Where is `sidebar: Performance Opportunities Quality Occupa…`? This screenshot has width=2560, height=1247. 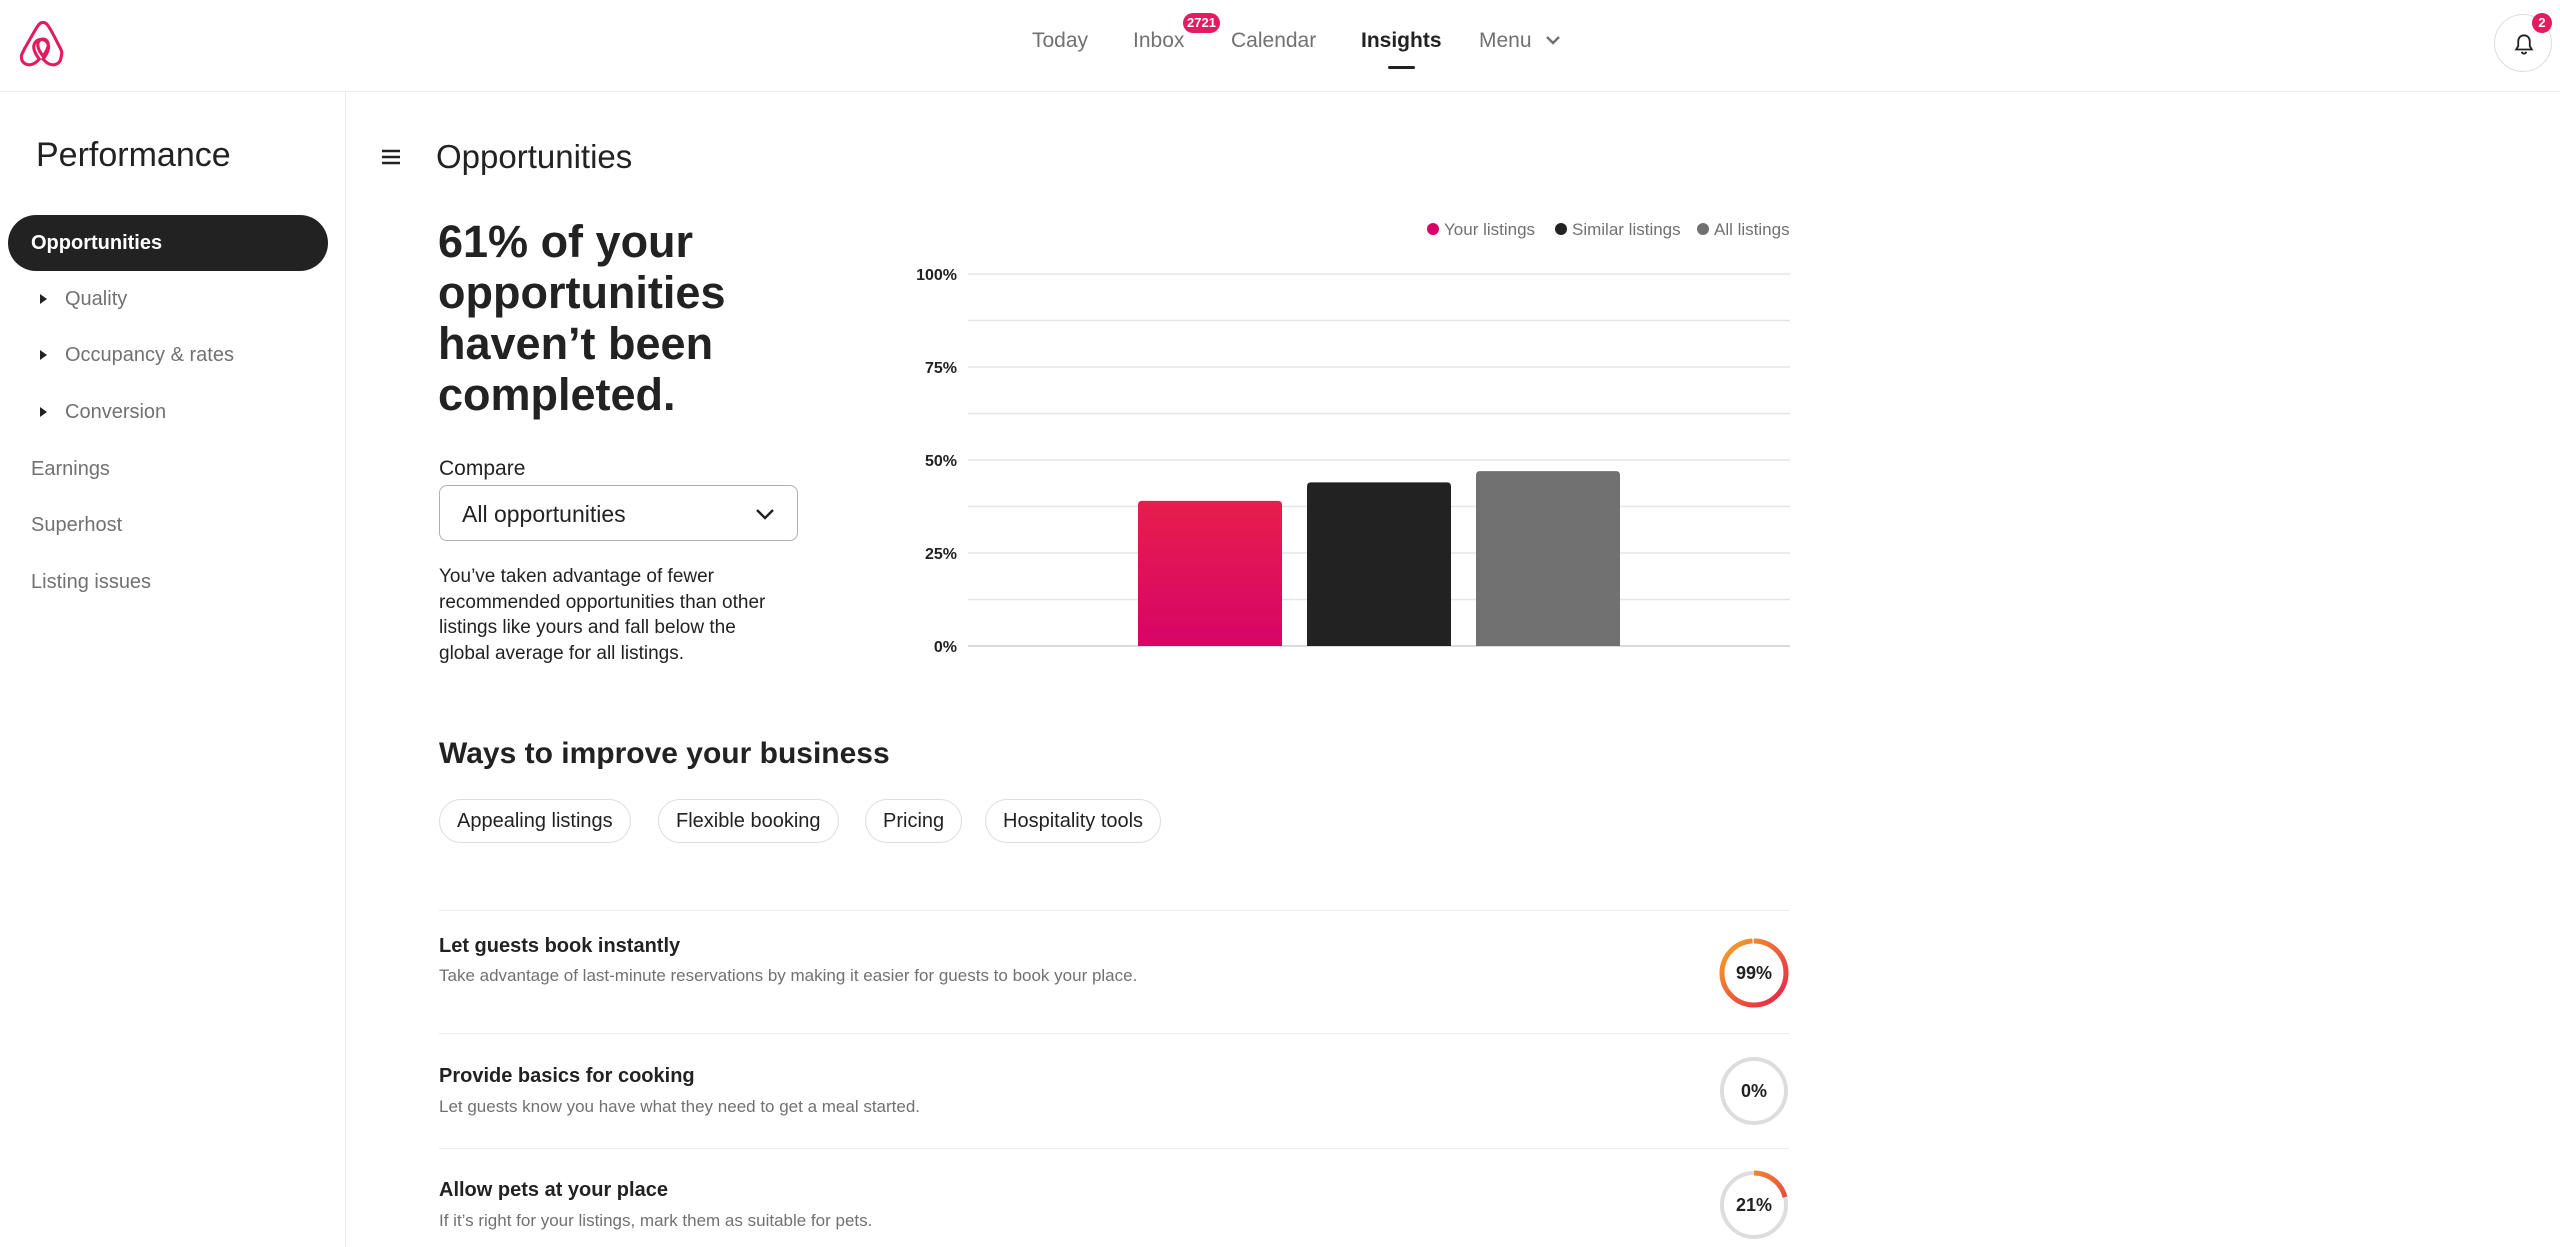
sidebar: Performance Opportunities Quality Occupa… is located at coordinates (173, 669).